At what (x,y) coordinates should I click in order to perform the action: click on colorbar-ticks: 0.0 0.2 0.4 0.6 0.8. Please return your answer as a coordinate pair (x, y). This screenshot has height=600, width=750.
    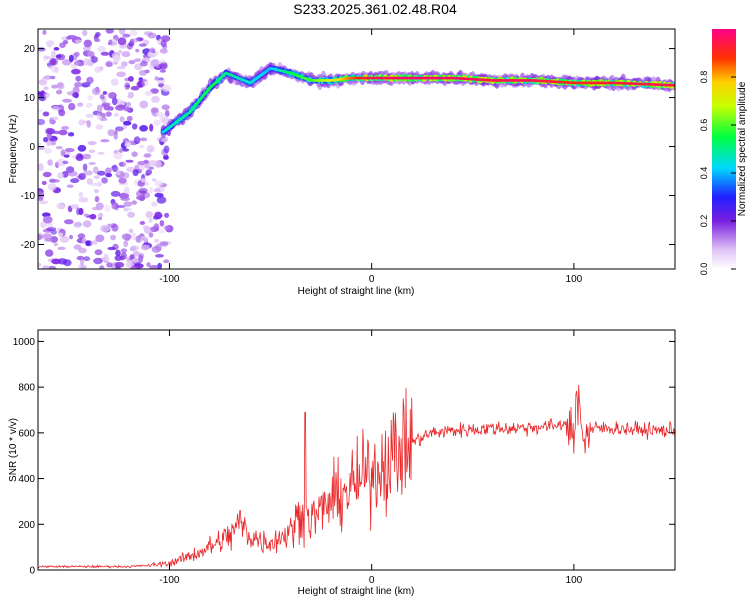
    Looking at the image, I should click on (717, 173).